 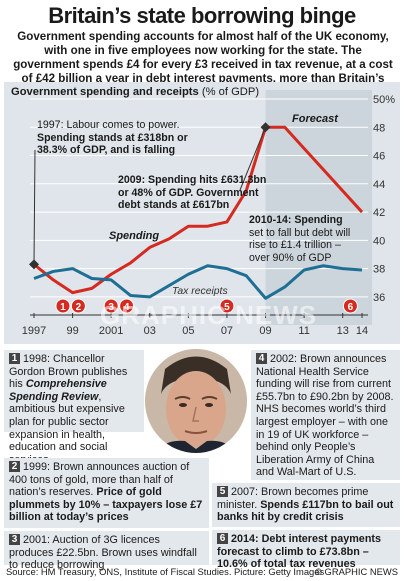 I want to click on panel-1998-text1: Chancellor Gordon Brown publishes his, so click(x=68, y=372).